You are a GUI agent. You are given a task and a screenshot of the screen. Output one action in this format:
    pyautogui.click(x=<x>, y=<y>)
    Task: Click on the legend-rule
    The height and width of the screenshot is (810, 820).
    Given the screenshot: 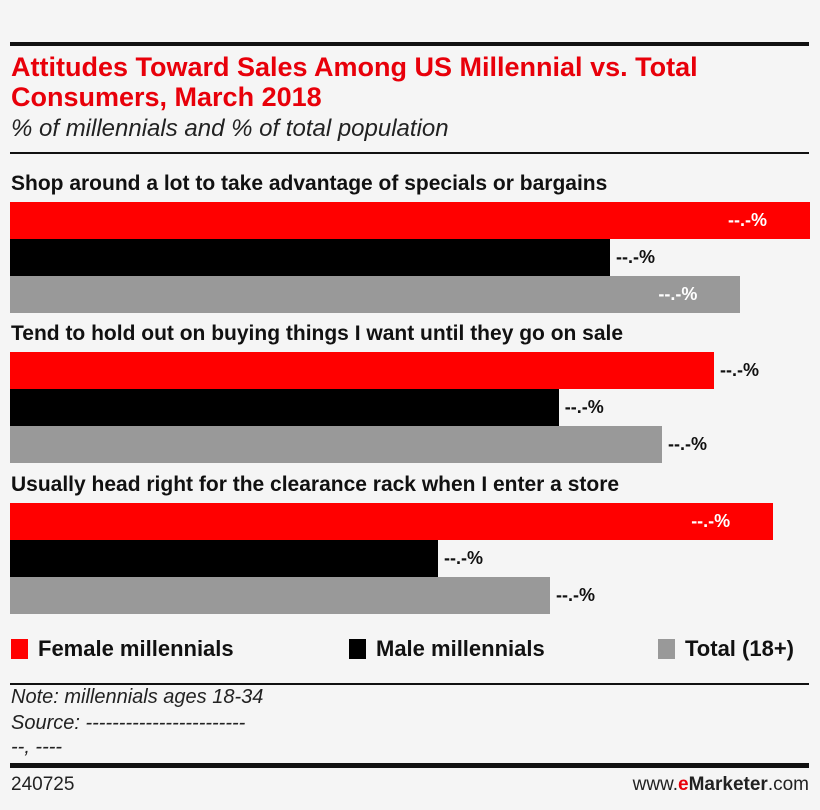 What is the action you would take?
    pyautogui.click(x=409, y=684)
    